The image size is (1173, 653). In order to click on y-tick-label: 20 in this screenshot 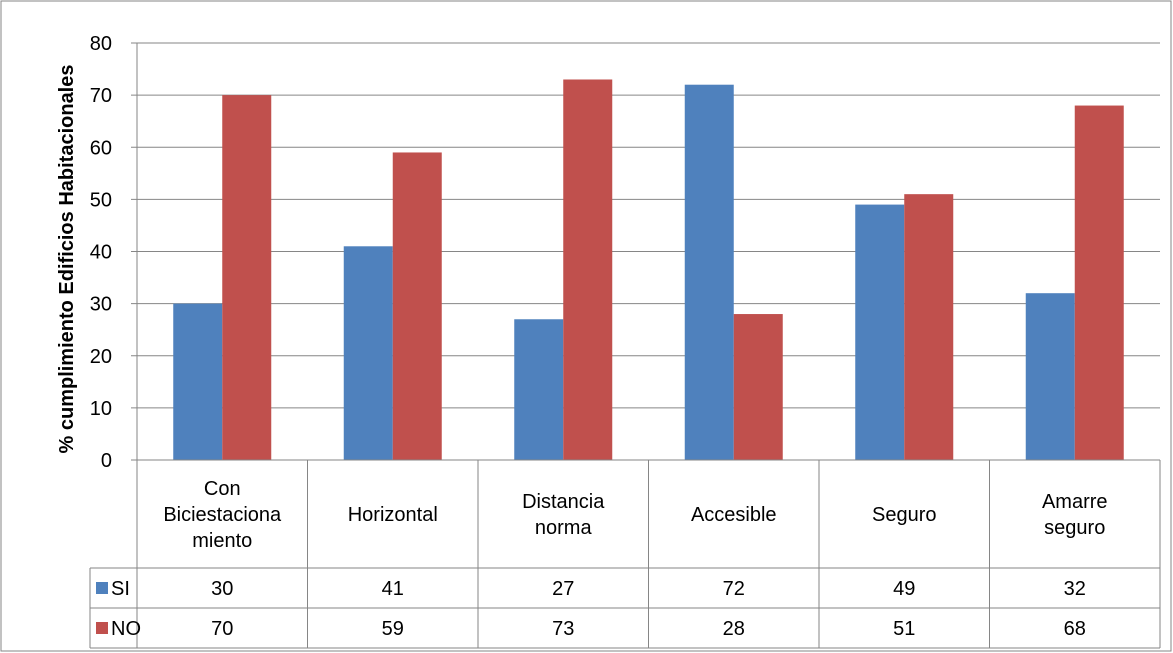, I will do `click(101, 357)`.